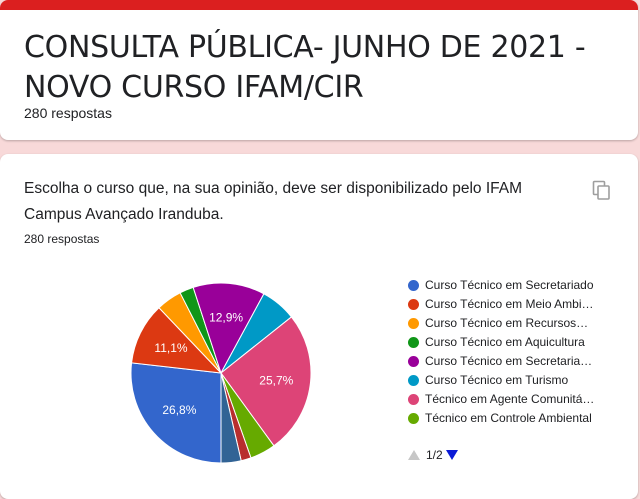  What do you see at coordinates (68, 113) in the screenshot?
I see `form-response-count: 280 respostas` at bounding box center [68, 113].